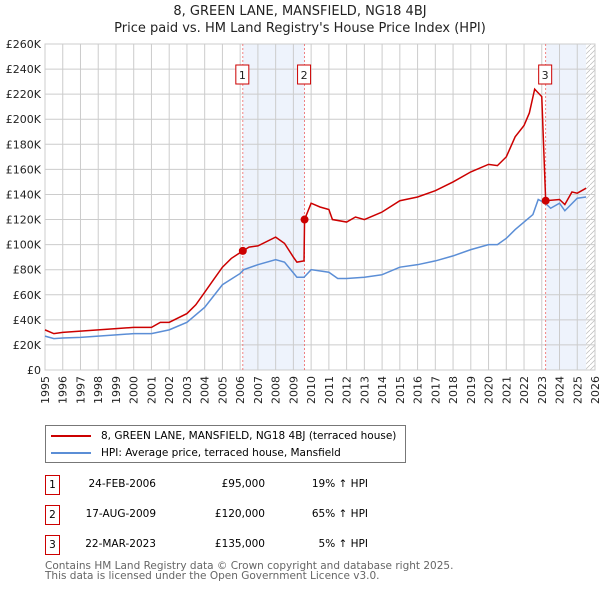  I want to click on y-tick-label: £100K, so click(24, 245).